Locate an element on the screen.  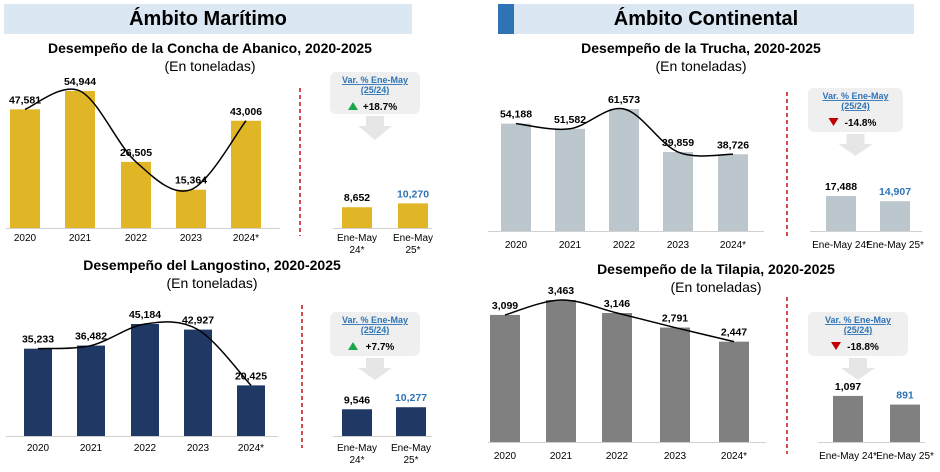
data-label: 26,505 is located at coordinates (136, 153).